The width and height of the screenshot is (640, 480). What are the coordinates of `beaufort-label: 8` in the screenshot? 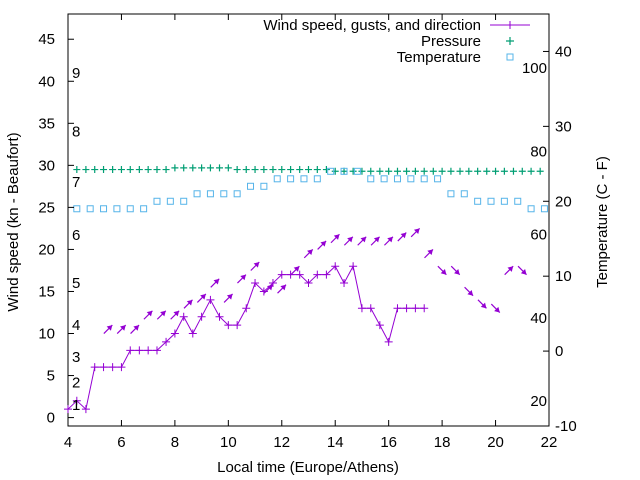 It's located at (76, 132).